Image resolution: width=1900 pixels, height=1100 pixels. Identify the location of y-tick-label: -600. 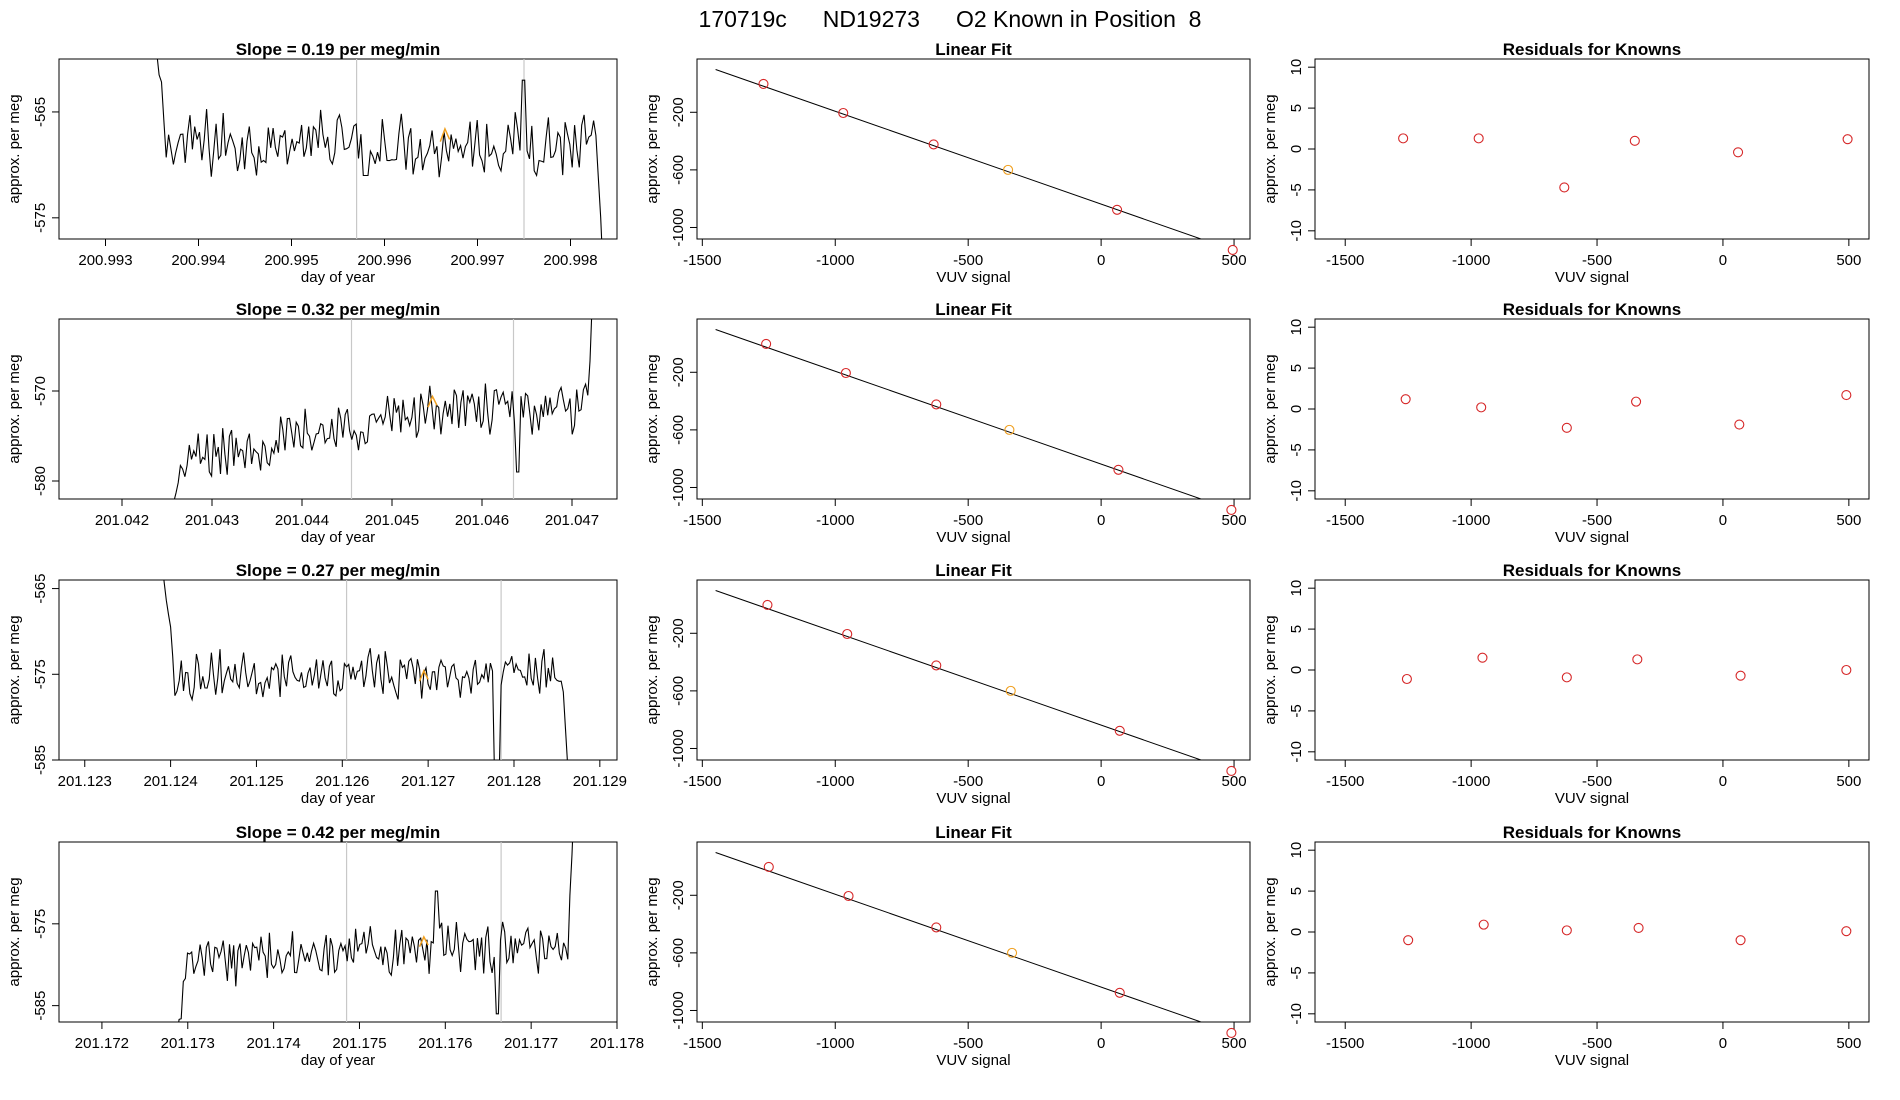
(678, 953).